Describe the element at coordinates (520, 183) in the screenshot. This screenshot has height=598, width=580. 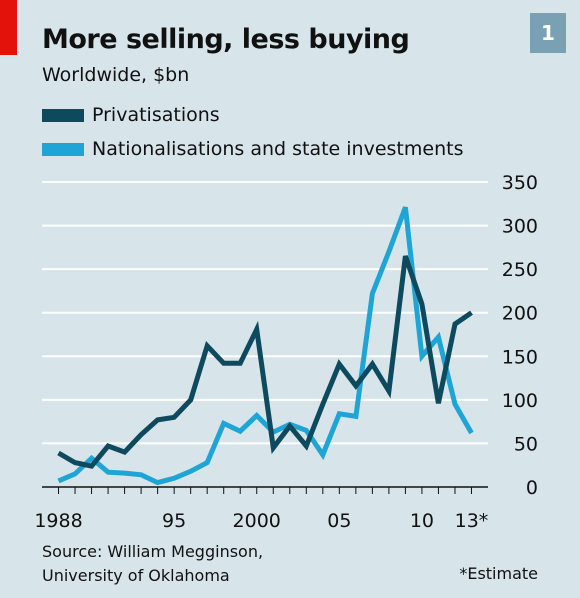
I see `y-tick-label-350: 350` at that location.